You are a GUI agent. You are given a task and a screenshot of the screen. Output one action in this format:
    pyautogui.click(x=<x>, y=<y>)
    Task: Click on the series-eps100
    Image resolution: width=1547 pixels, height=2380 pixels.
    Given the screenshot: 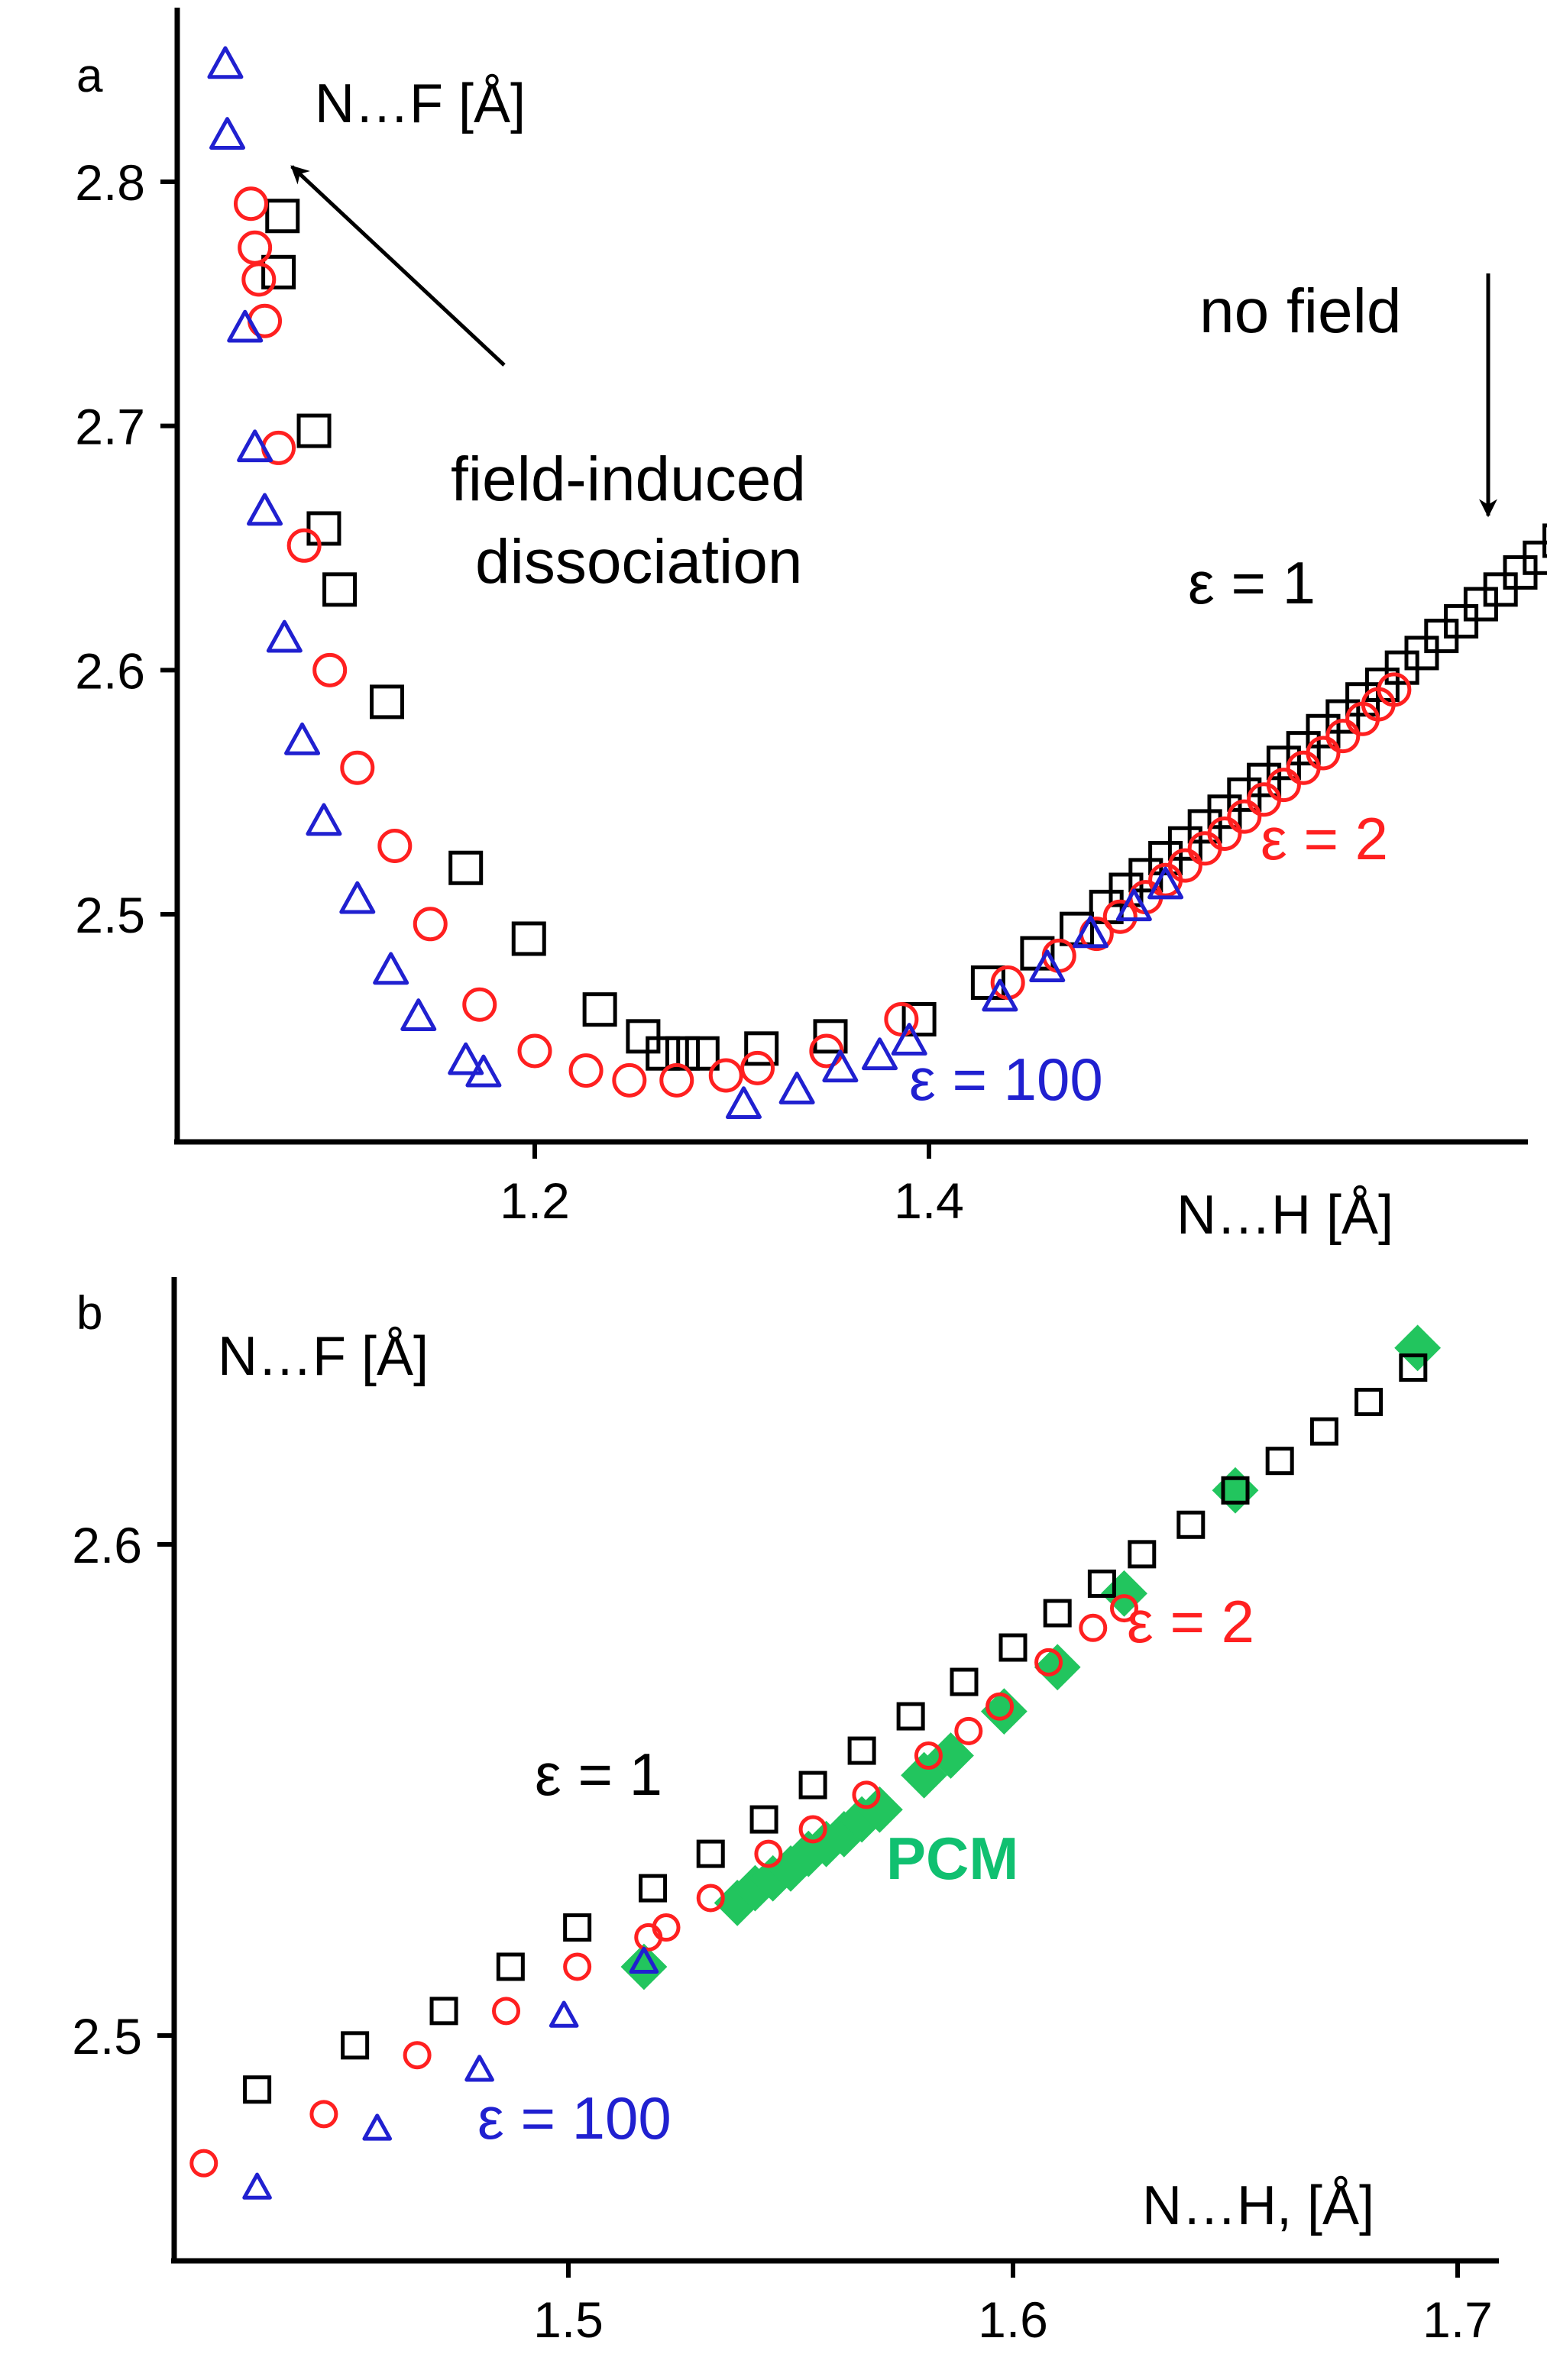 What is the action you would take?
    pyautogui.click(x=450, y=2073)
    